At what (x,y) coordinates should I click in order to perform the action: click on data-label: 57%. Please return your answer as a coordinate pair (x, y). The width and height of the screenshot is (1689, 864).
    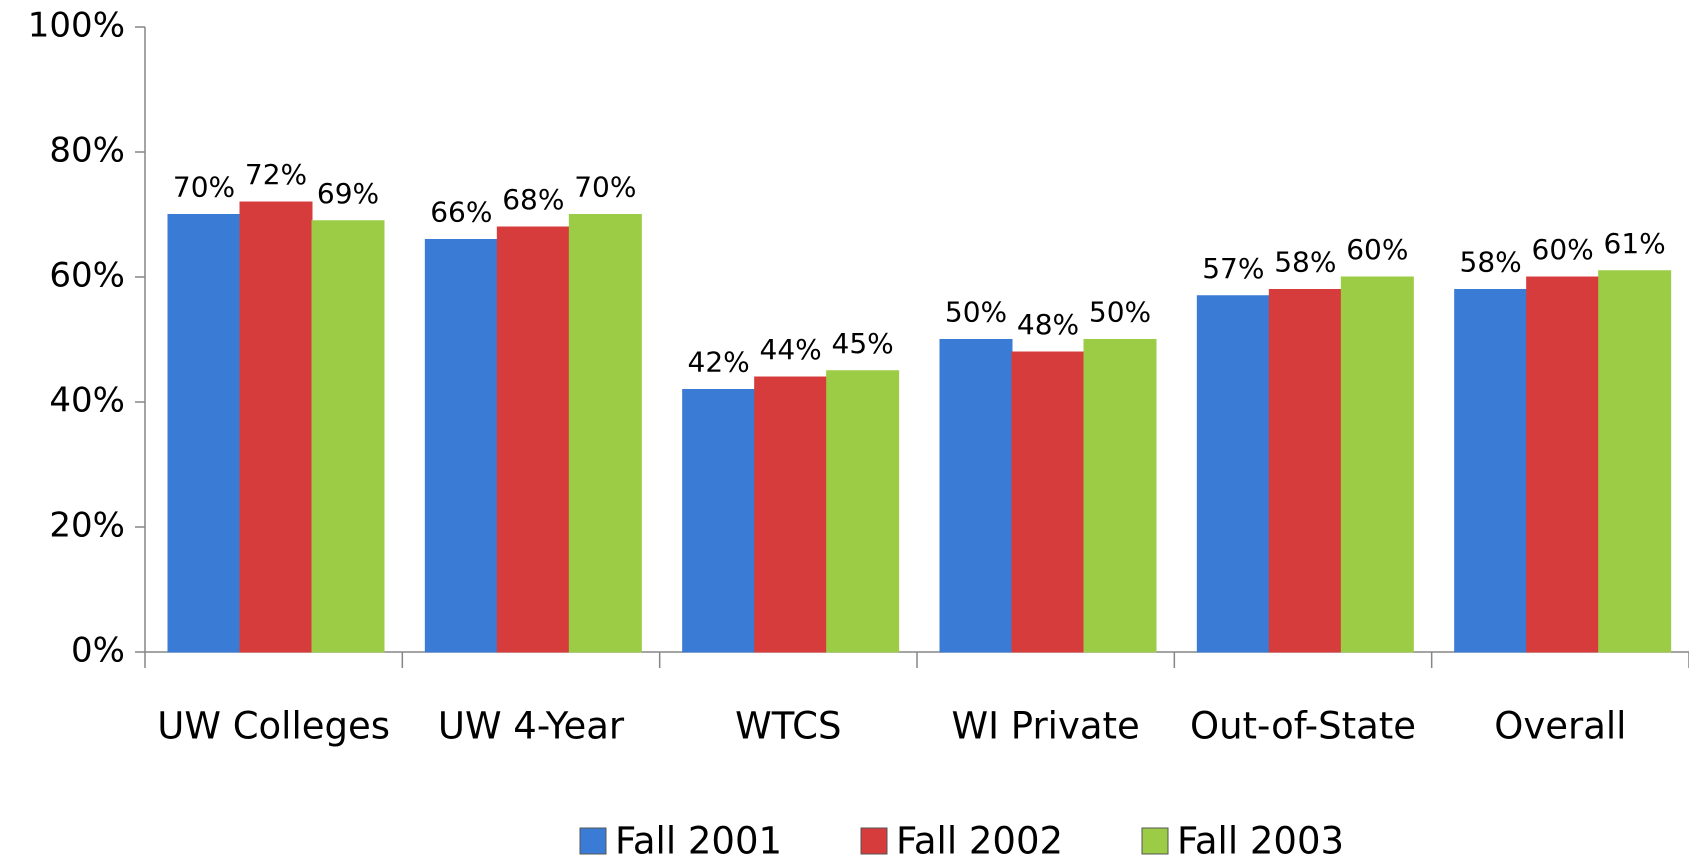
    Looking at the image, I should click on (1233, 268).